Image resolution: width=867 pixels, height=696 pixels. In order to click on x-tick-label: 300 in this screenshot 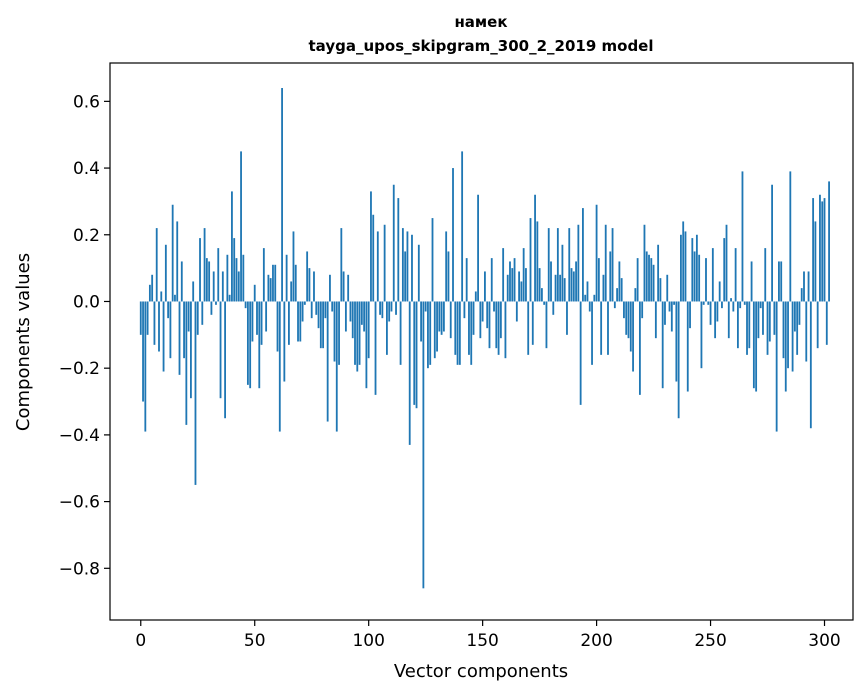, I will do `click(824, 641)`.